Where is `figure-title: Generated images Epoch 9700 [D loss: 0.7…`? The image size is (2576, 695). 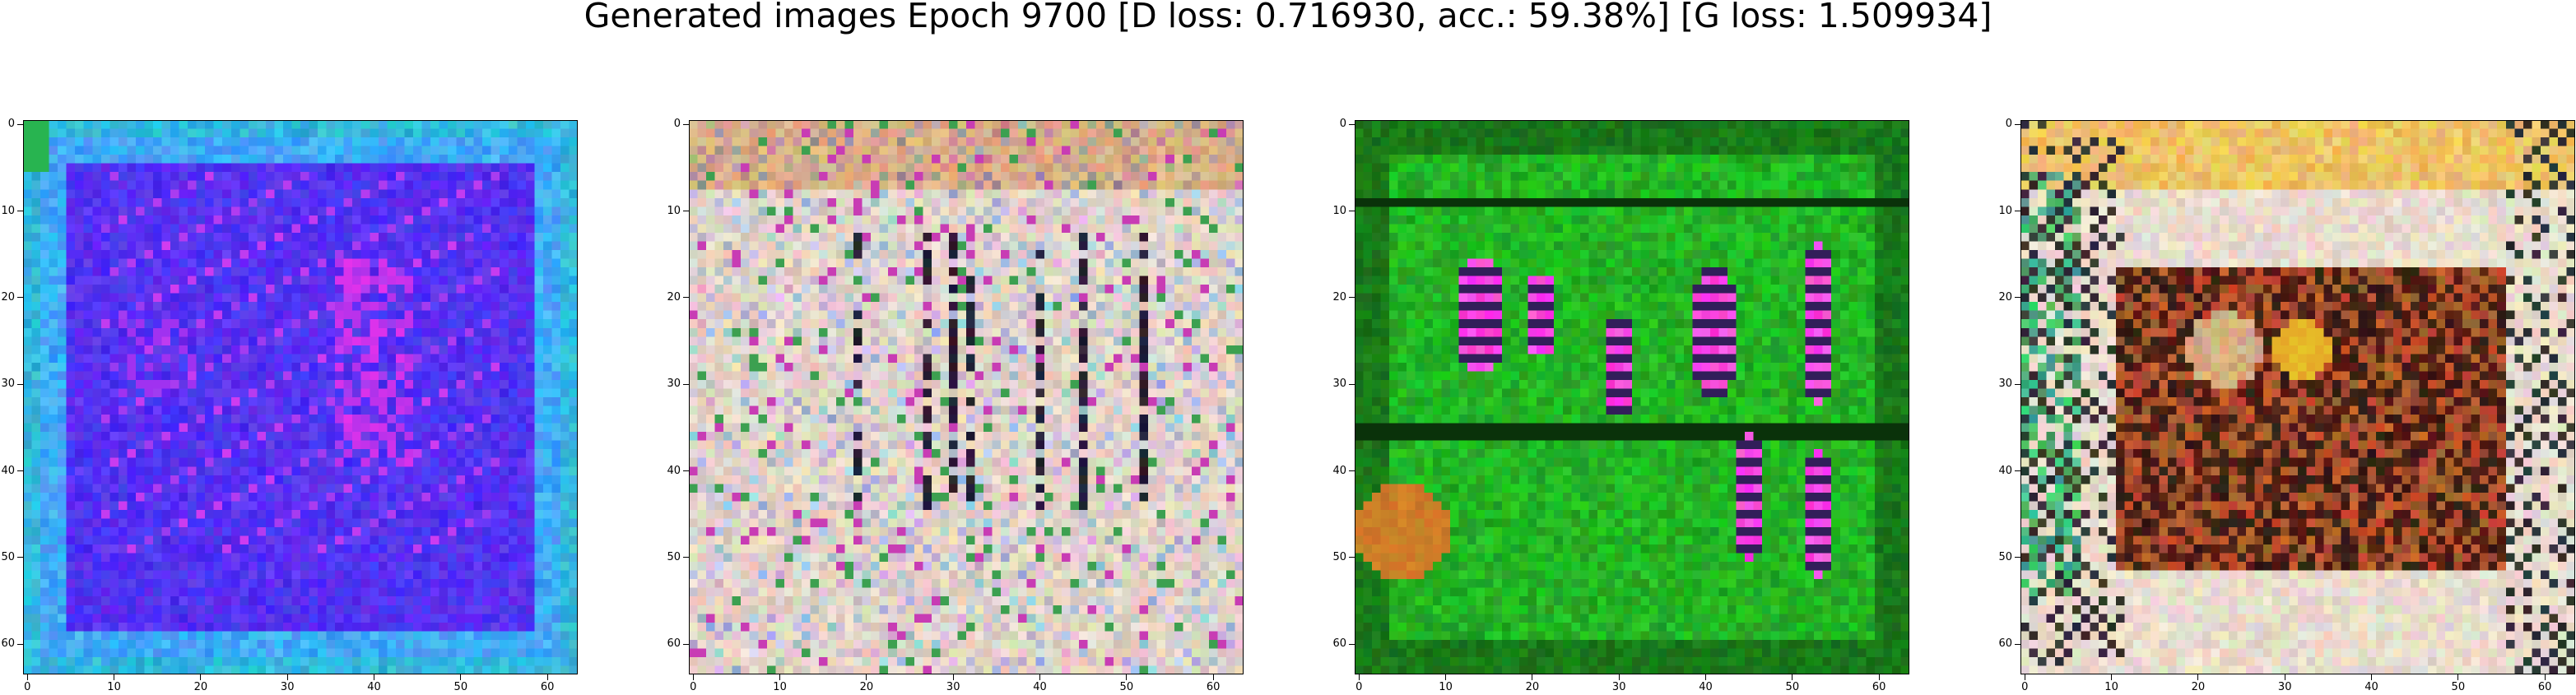
figure-title: Generated images Epoch 9700 [D loss: 0.7… is located at coordinates (1288, 17).